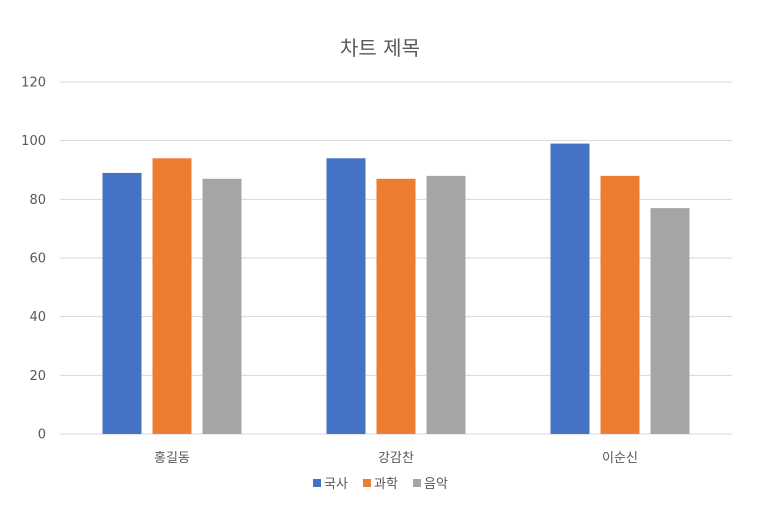 The image size is (775, 528). I want to click on x-axis-categories: 홍길동 강감찬 이순신, so click(396, 458).